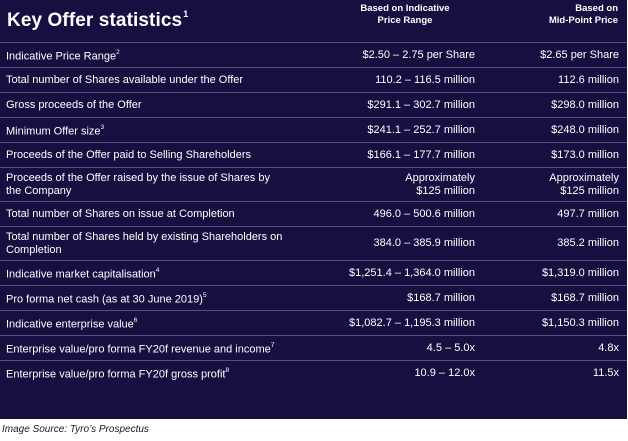  I want to click on table-title: Key Offer statistics1, so click(98, 20).